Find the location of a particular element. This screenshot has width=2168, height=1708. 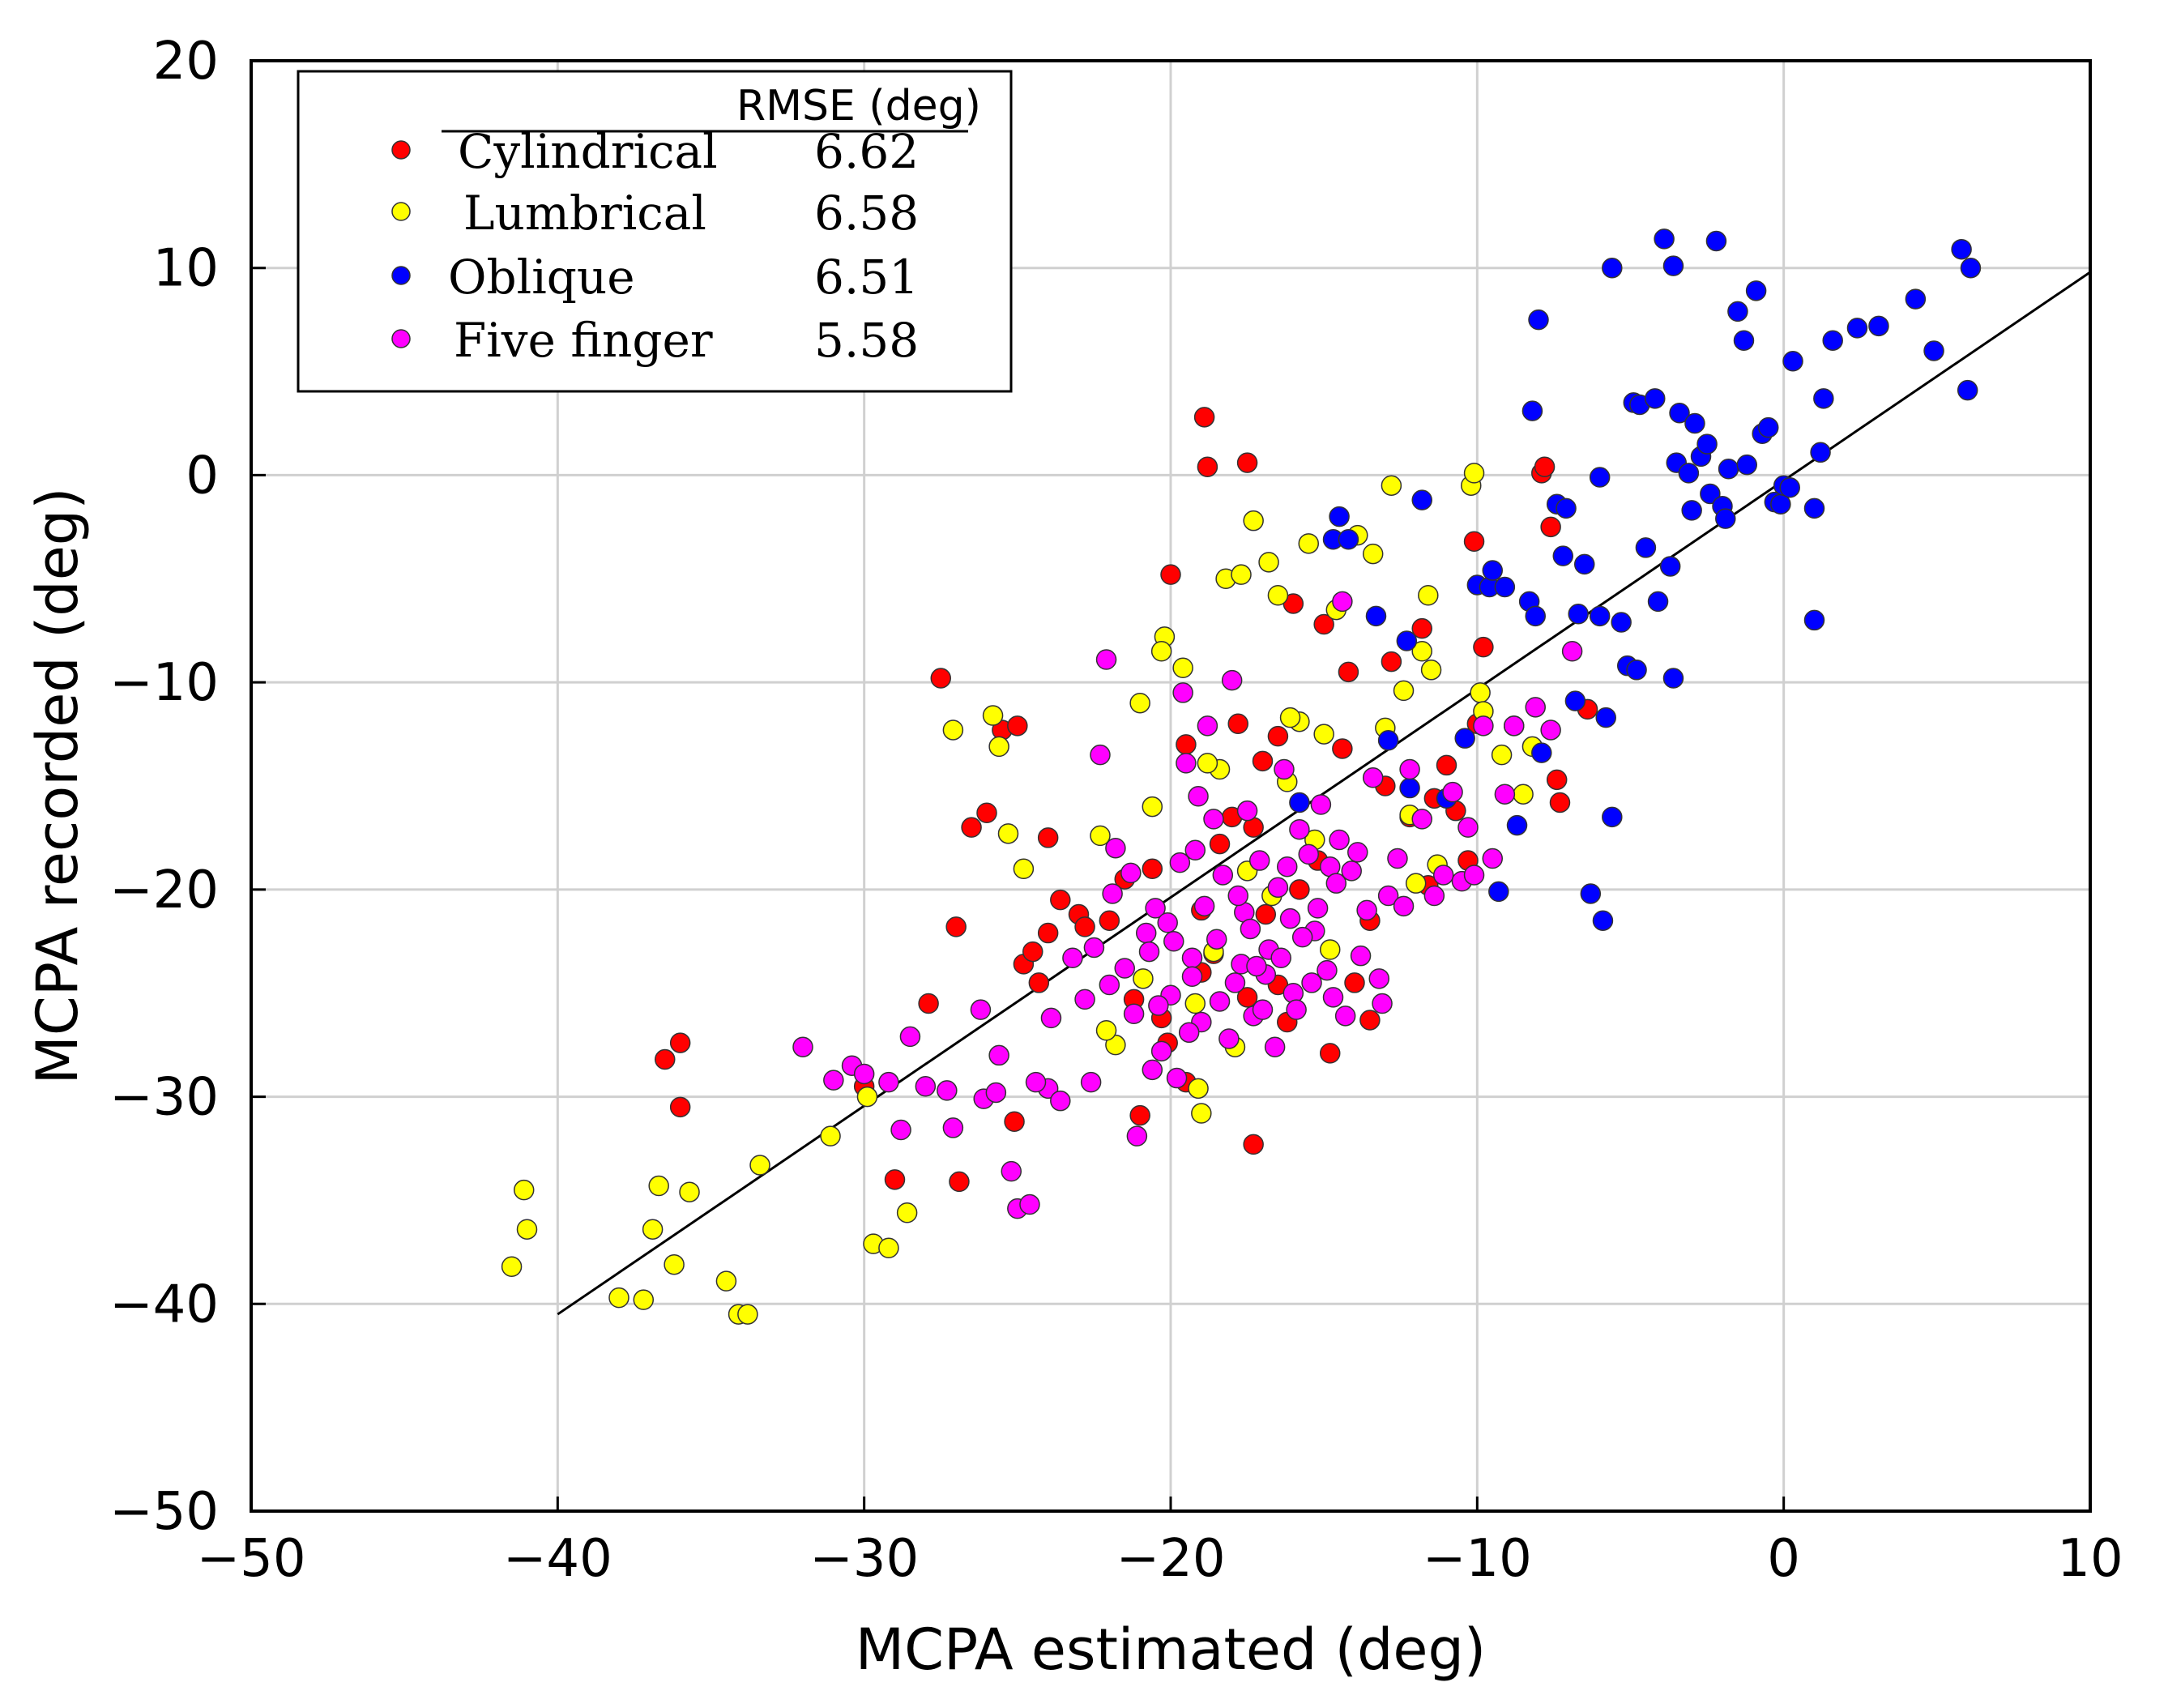

x-tick-label: 10 is located at coordinates (2090, 1559).